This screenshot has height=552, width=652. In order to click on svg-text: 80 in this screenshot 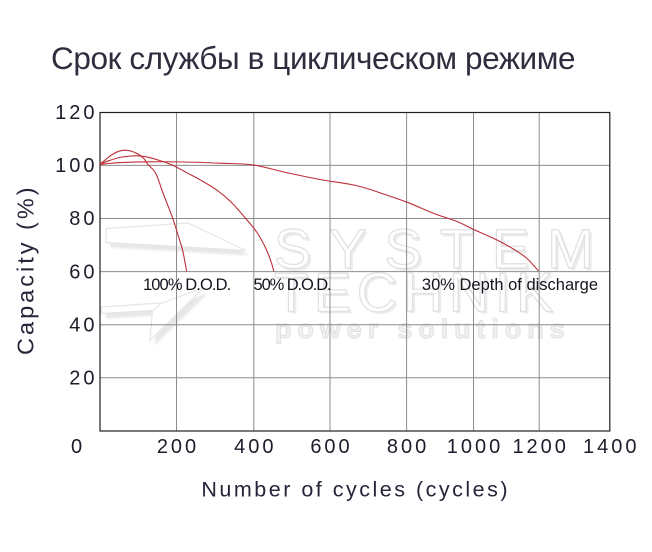, I will do `click(83, 219)`.